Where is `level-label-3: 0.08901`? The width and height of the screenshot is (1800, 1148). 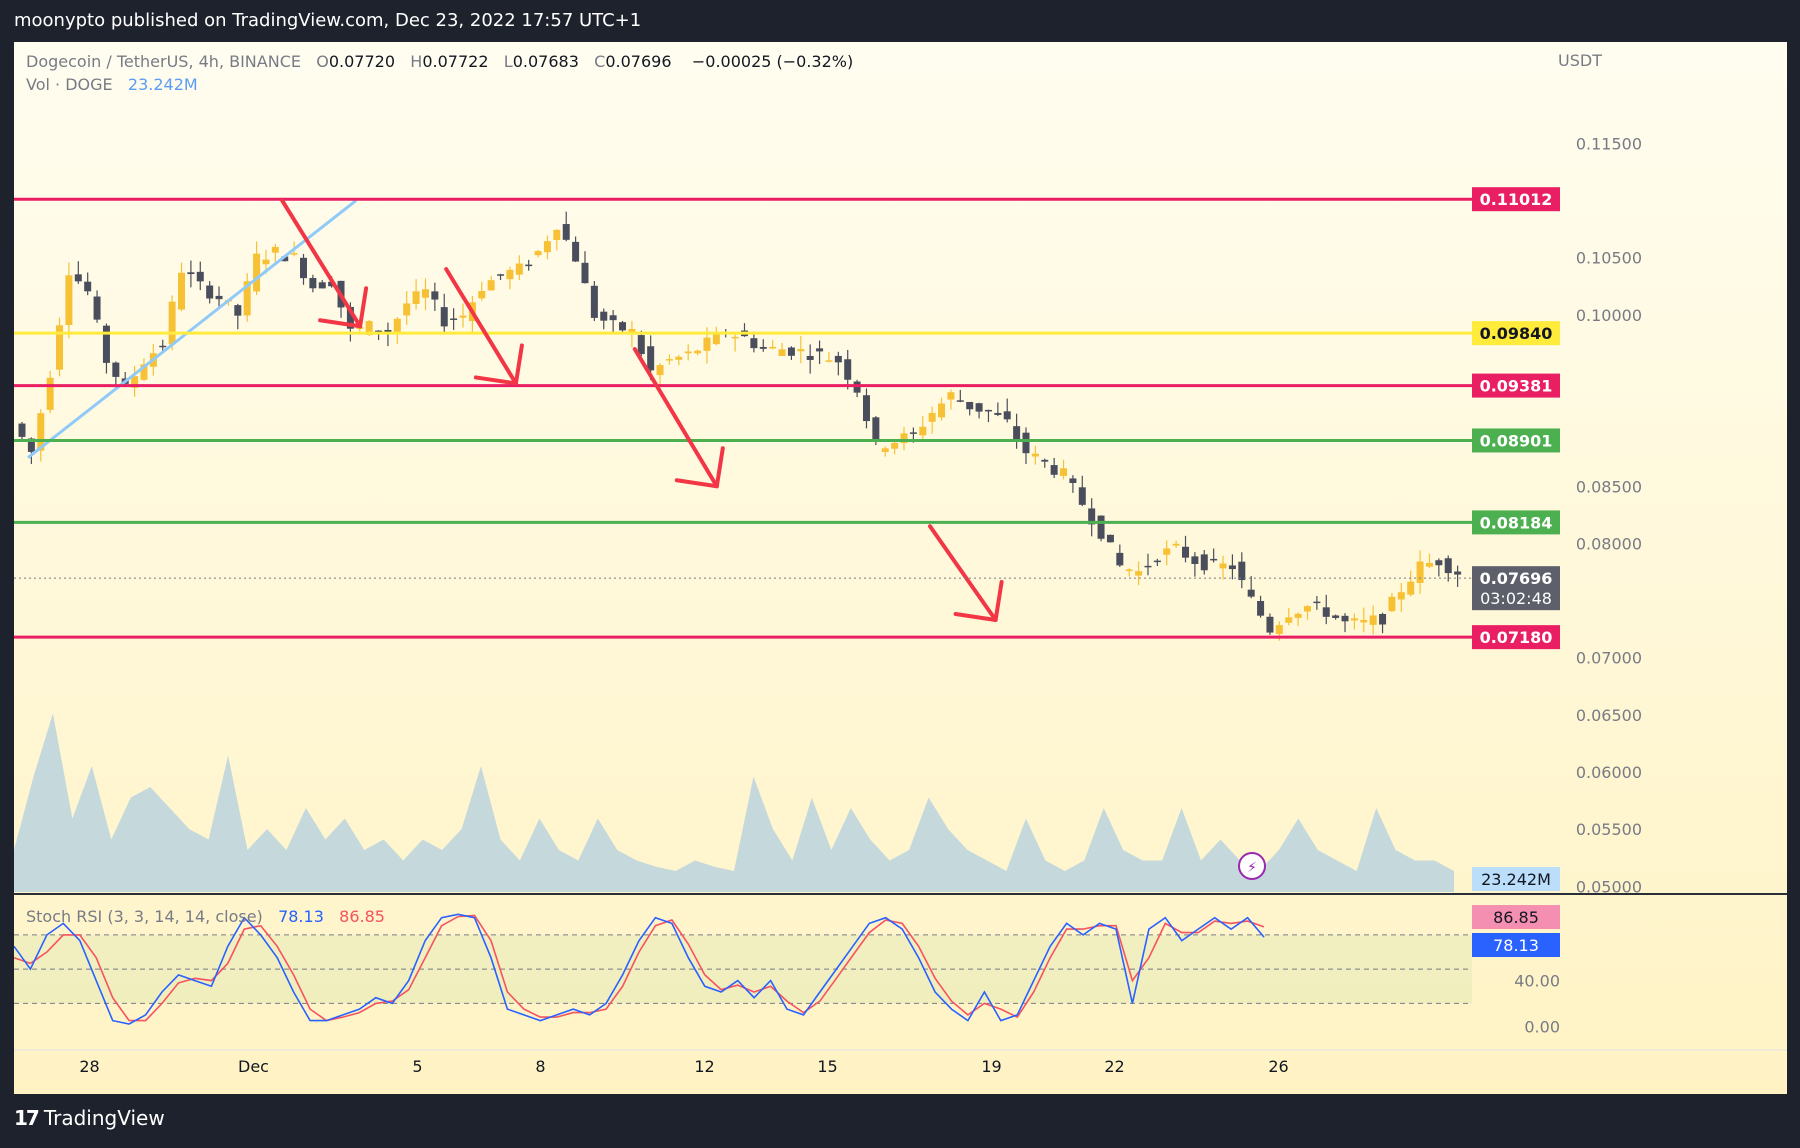 level-label-3: 0.08901 is located at coordinates (1516, 440).